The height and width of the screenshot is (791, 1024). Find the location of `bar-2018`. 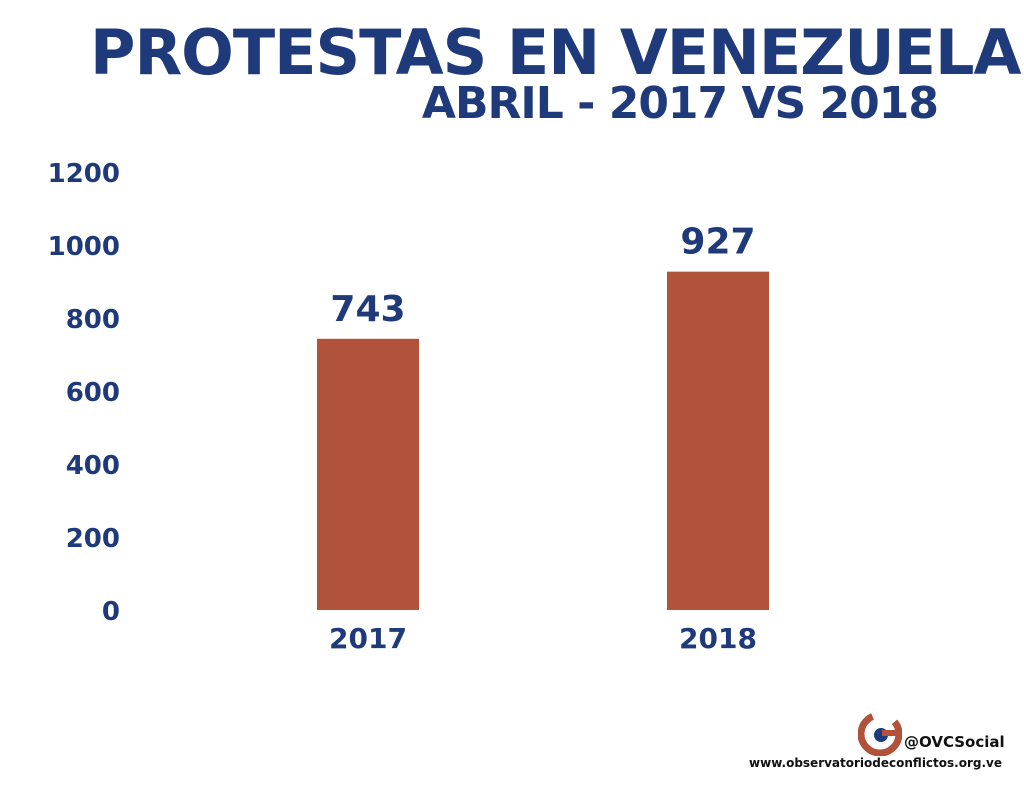

bar-2018 is located at coordinates (718, 440).